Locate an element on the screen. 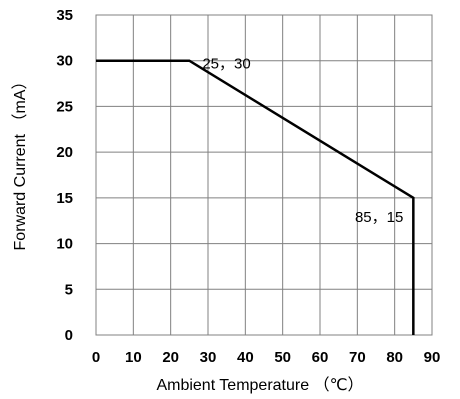  y-tick-label: 10 is located at coordinates (64, 244).